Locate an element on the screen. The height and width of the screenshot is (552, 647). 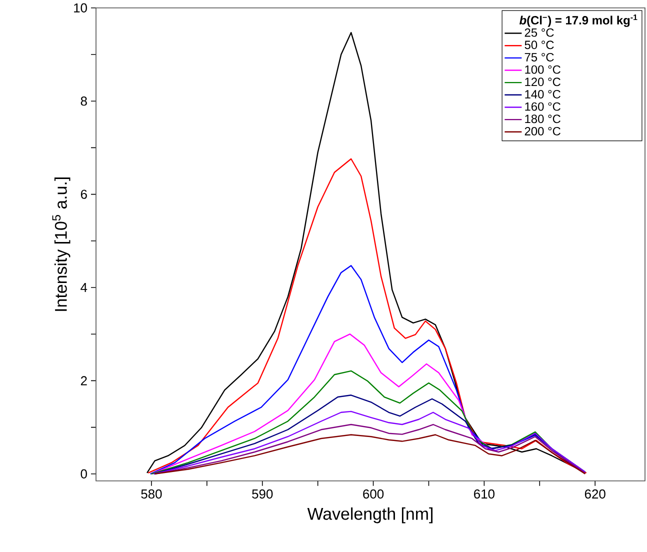
x-tick-label: 600 is located at coordinates (373, 494).